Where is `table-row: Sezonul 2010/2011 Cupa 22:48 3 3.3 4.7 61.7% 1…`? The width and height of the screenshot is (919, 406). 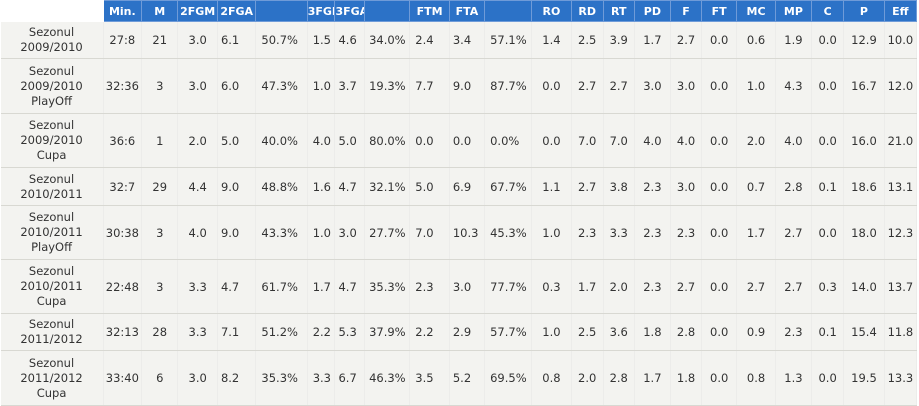 table-row: Sezonul 2010/2011 Cupa 22:48 3 3.3 4.7 61.7% 1… is located at coordinates (459, 286).